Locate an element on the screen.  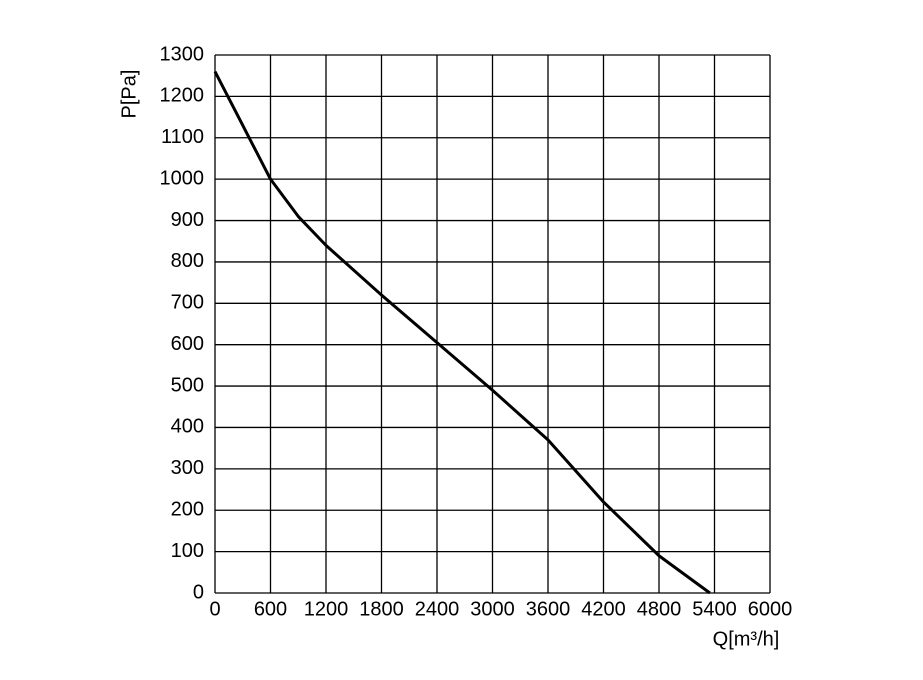
y-tick-label: 600 is located at coordinates (187, 344).